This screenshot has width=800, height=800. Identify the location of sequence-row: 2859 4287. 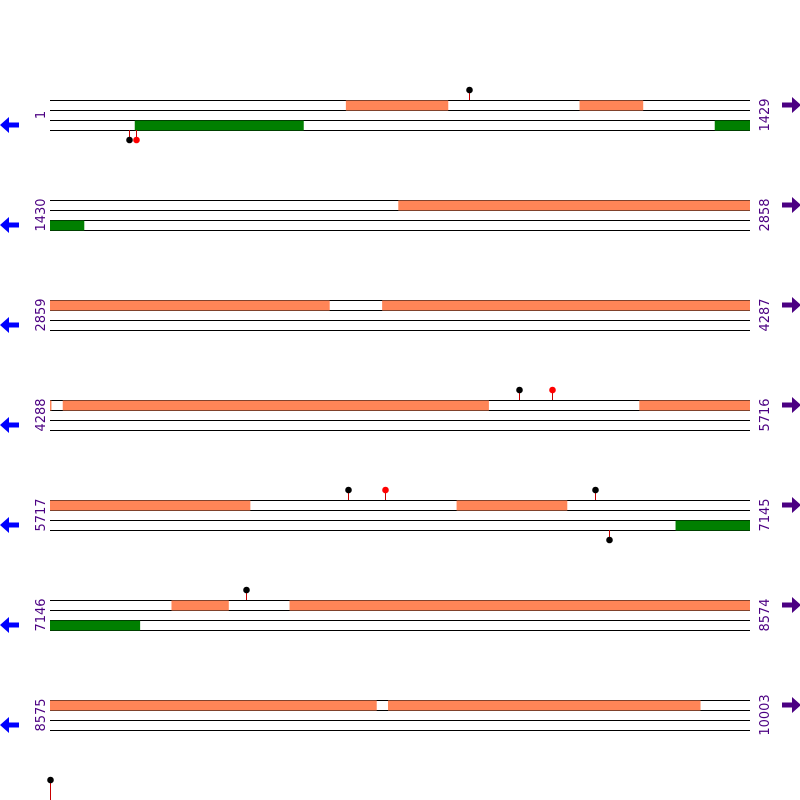
(400, 315).